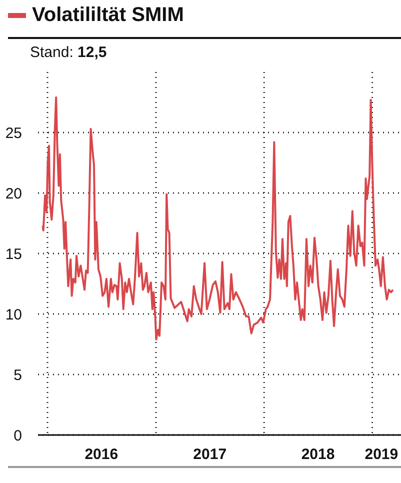 The image size is (401, 483). I want to click on x-tick-label: 2018, so click(318, 454).